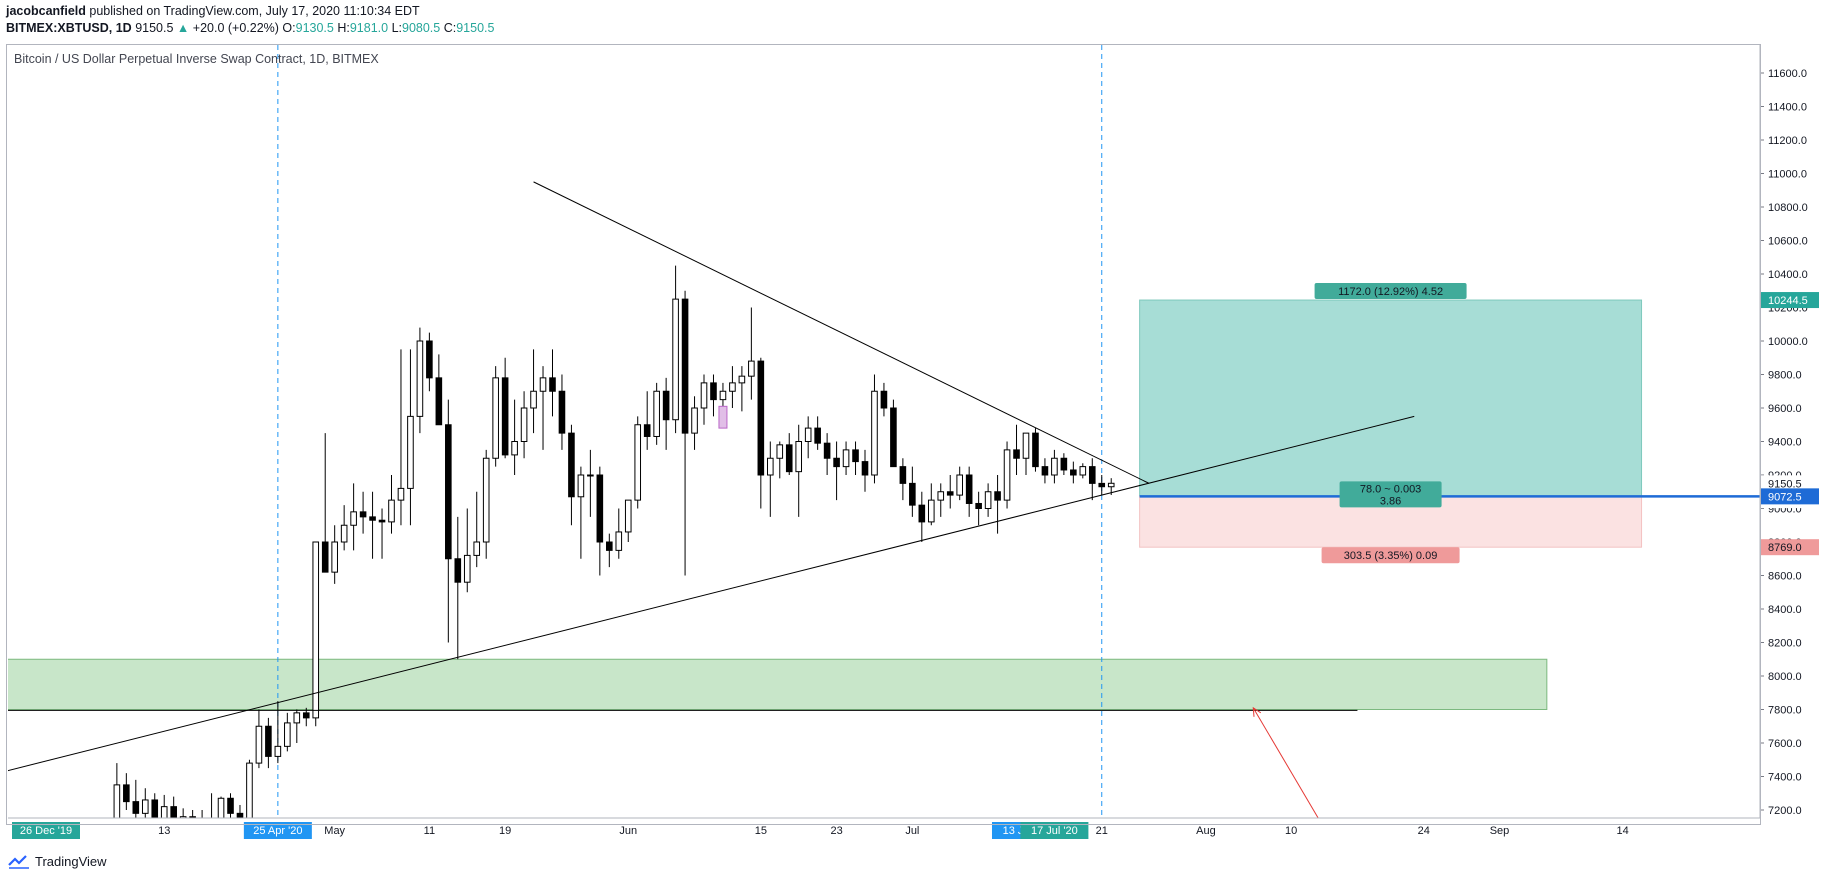 This screenshot has height=881, width=1828. I want to click on open-value: 9130.5, so click(314, 28).